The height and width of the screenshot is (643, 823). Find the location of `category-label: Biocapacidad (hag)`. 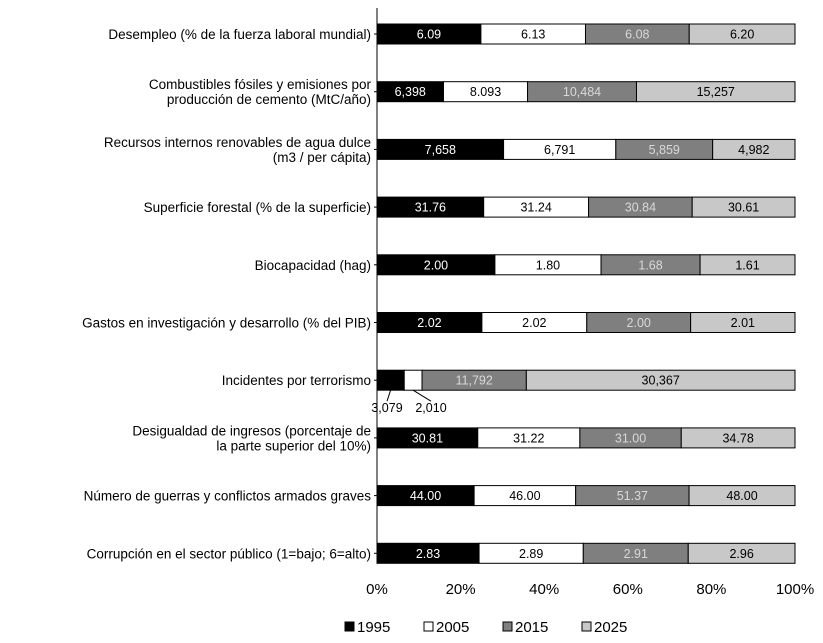

category-label: Biocapacidad (hag) is located at coordinates (313, 265).